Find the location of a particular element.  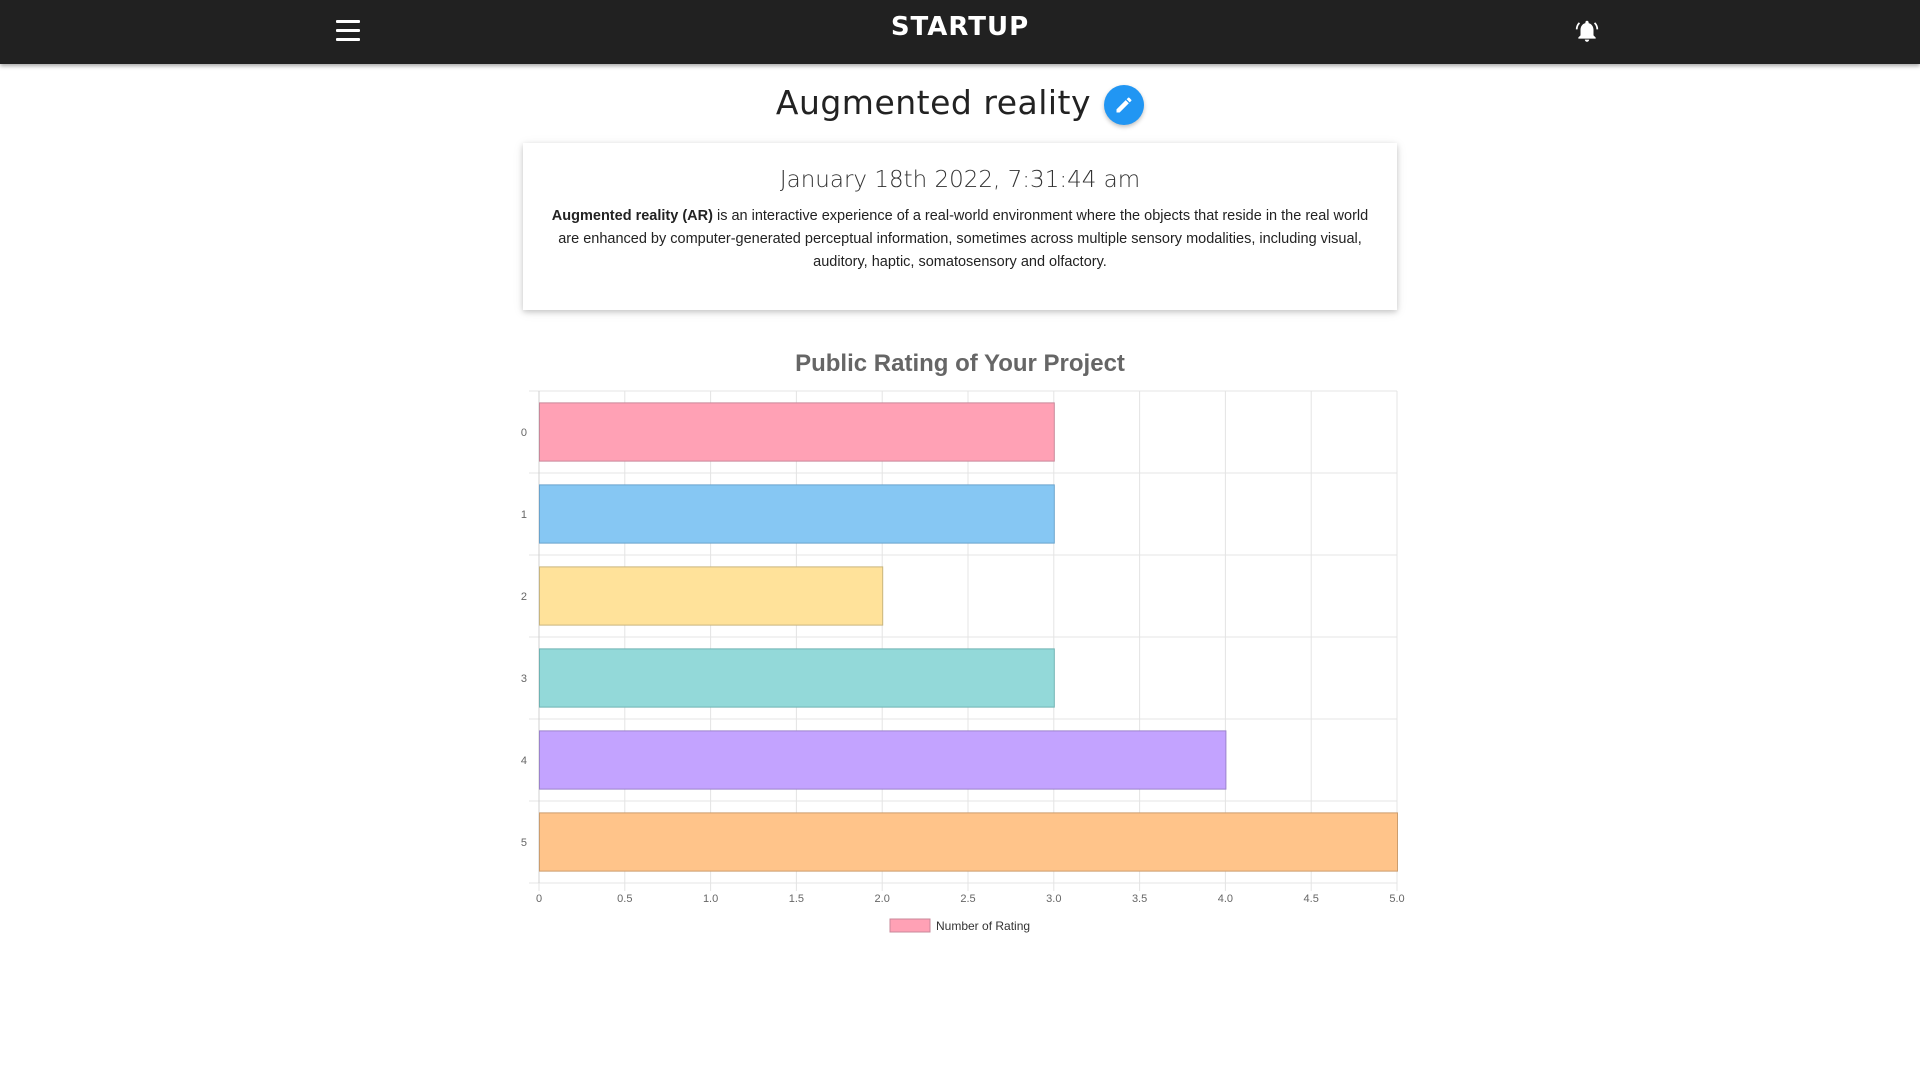

x-tick-label: 5.0 is located at coordinates (1396, 899).